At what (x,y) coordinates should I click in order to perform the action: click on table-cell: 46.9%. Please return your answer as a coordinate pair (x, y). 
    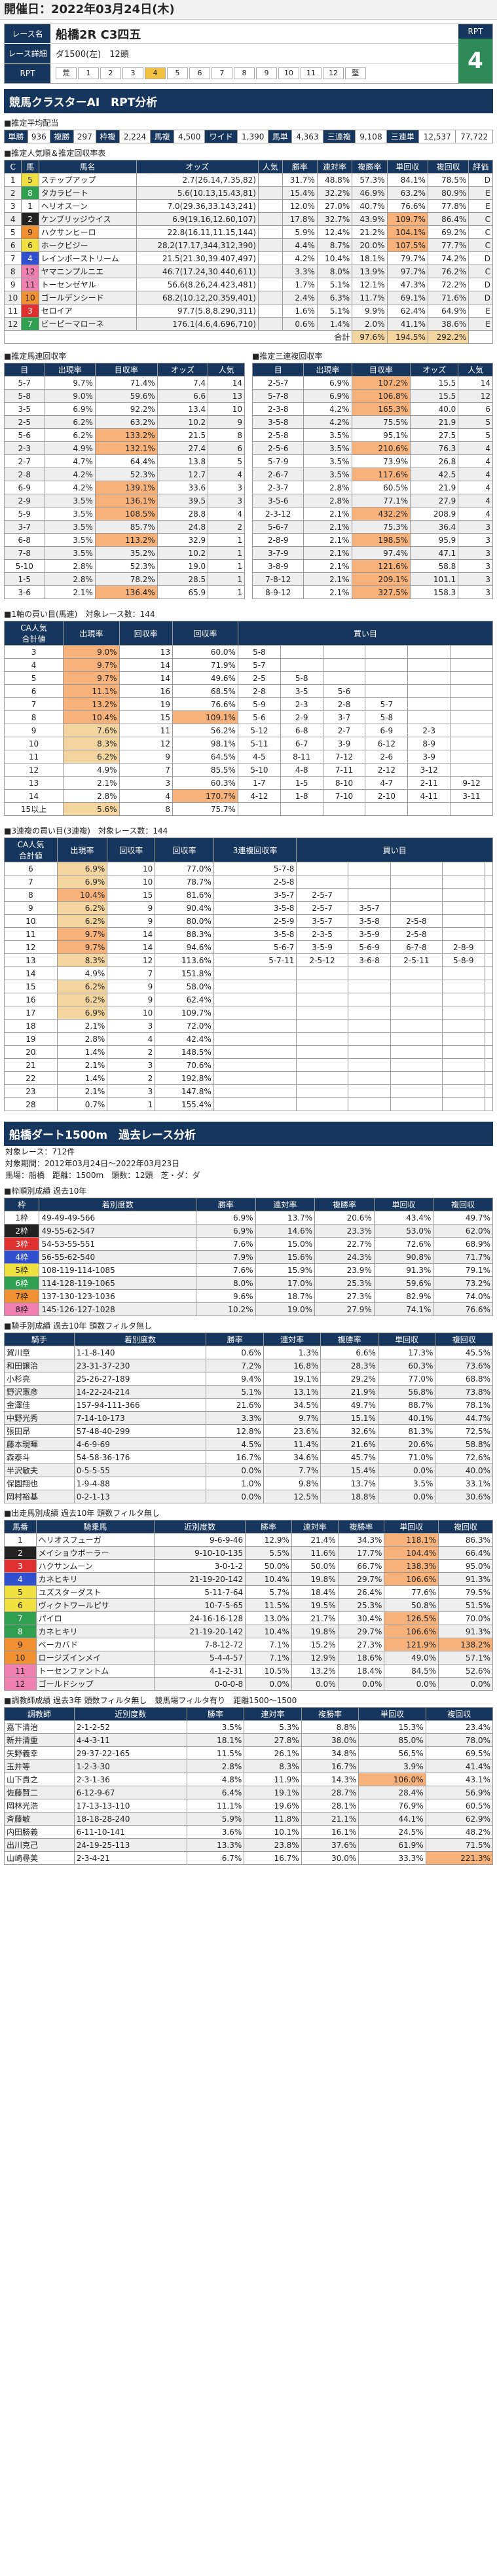
    Looking at the image, I should click on (370, 193).